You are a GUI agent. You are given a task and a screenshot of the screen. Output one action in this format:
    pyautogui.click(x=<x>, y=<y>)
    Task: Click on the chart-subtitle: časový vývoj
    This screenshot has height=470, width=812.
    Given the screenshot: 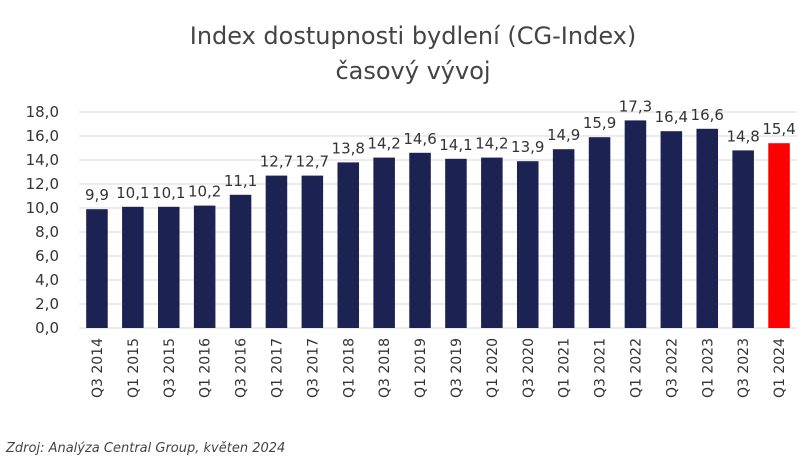 What is the action you would take?
    pyautogui.click(x=412, y=71)
    